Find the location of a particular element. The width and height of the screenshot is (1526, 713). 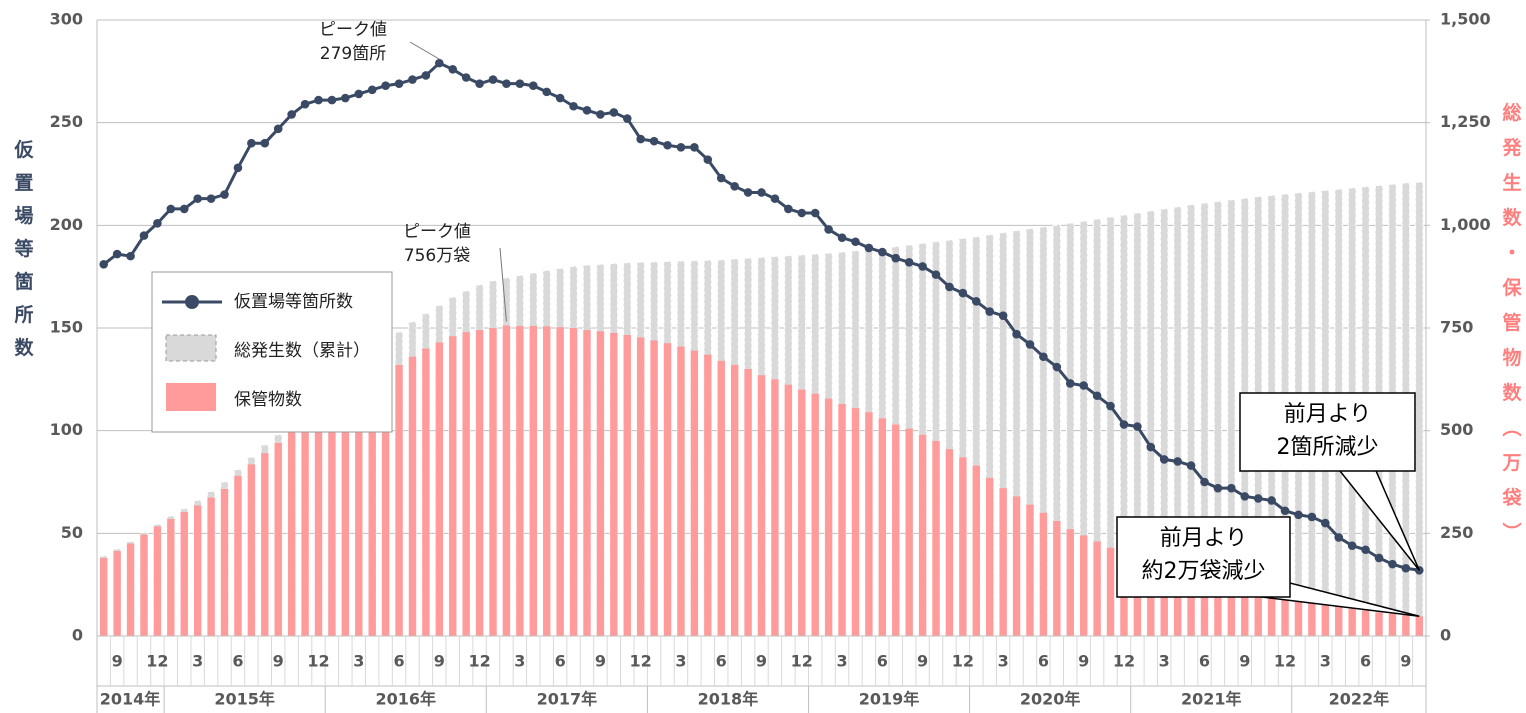

y2-tick-label: 1,000 is located at coordinates (1465, 224).